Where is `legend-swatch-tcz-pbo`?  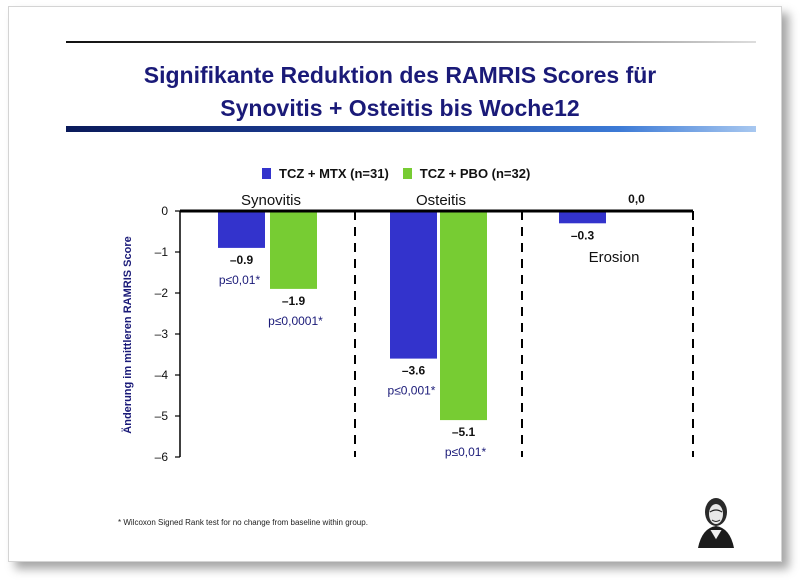
legend-swatch-tcz-pbo is located at coordinates (407, 173).